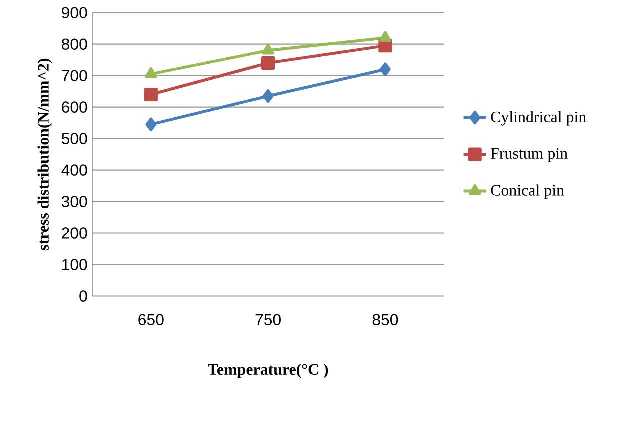  What do you see at coordinates (538, 118) in the screenshot?
I see `legend-label: Cylindrical pin` at bounding box center [538, 118].